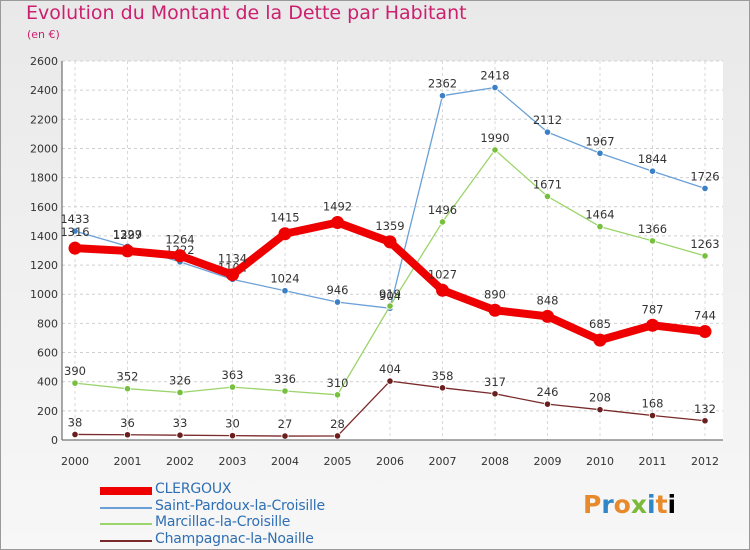 The width and height of the screenshot is (750, 550). I want to click on y-tick-label: 2400, so click(44, 90).